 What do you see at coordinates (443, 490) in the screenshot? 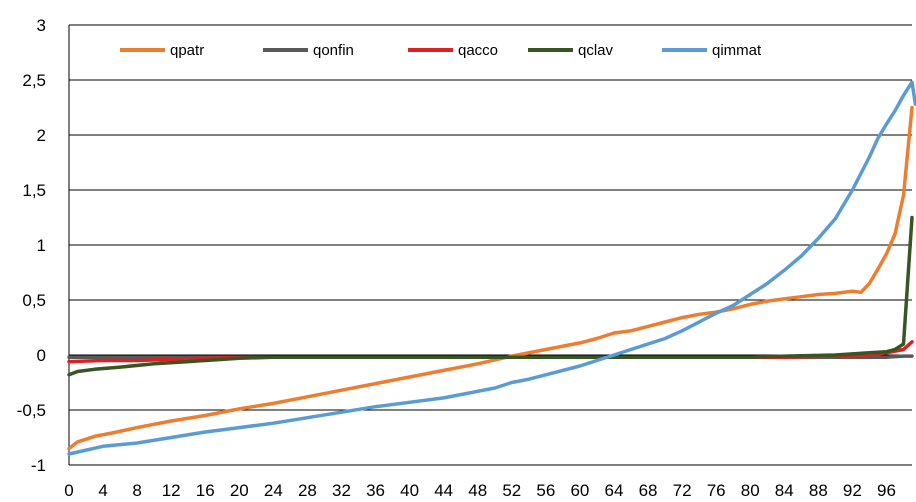
I see `x-tick-label: 44` at bounding box center [443, 490].